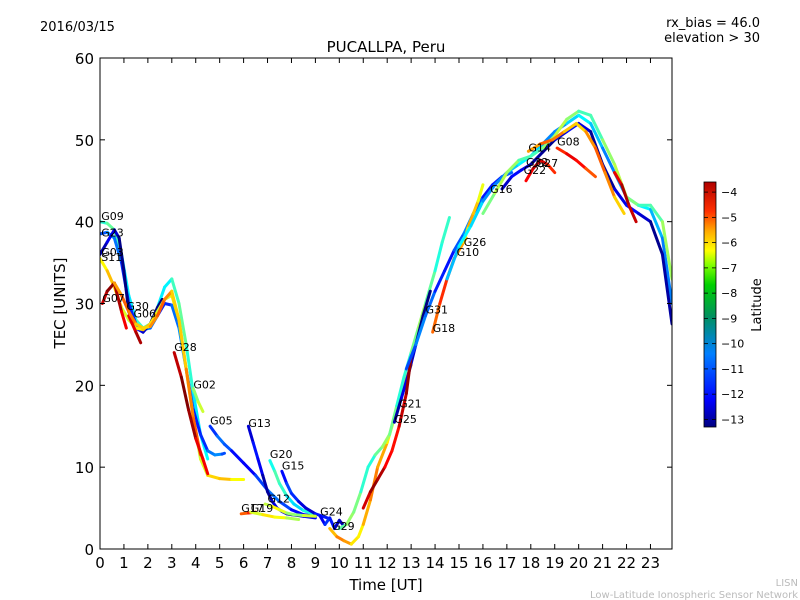  I want to click on series-G25, so click(394, 373).